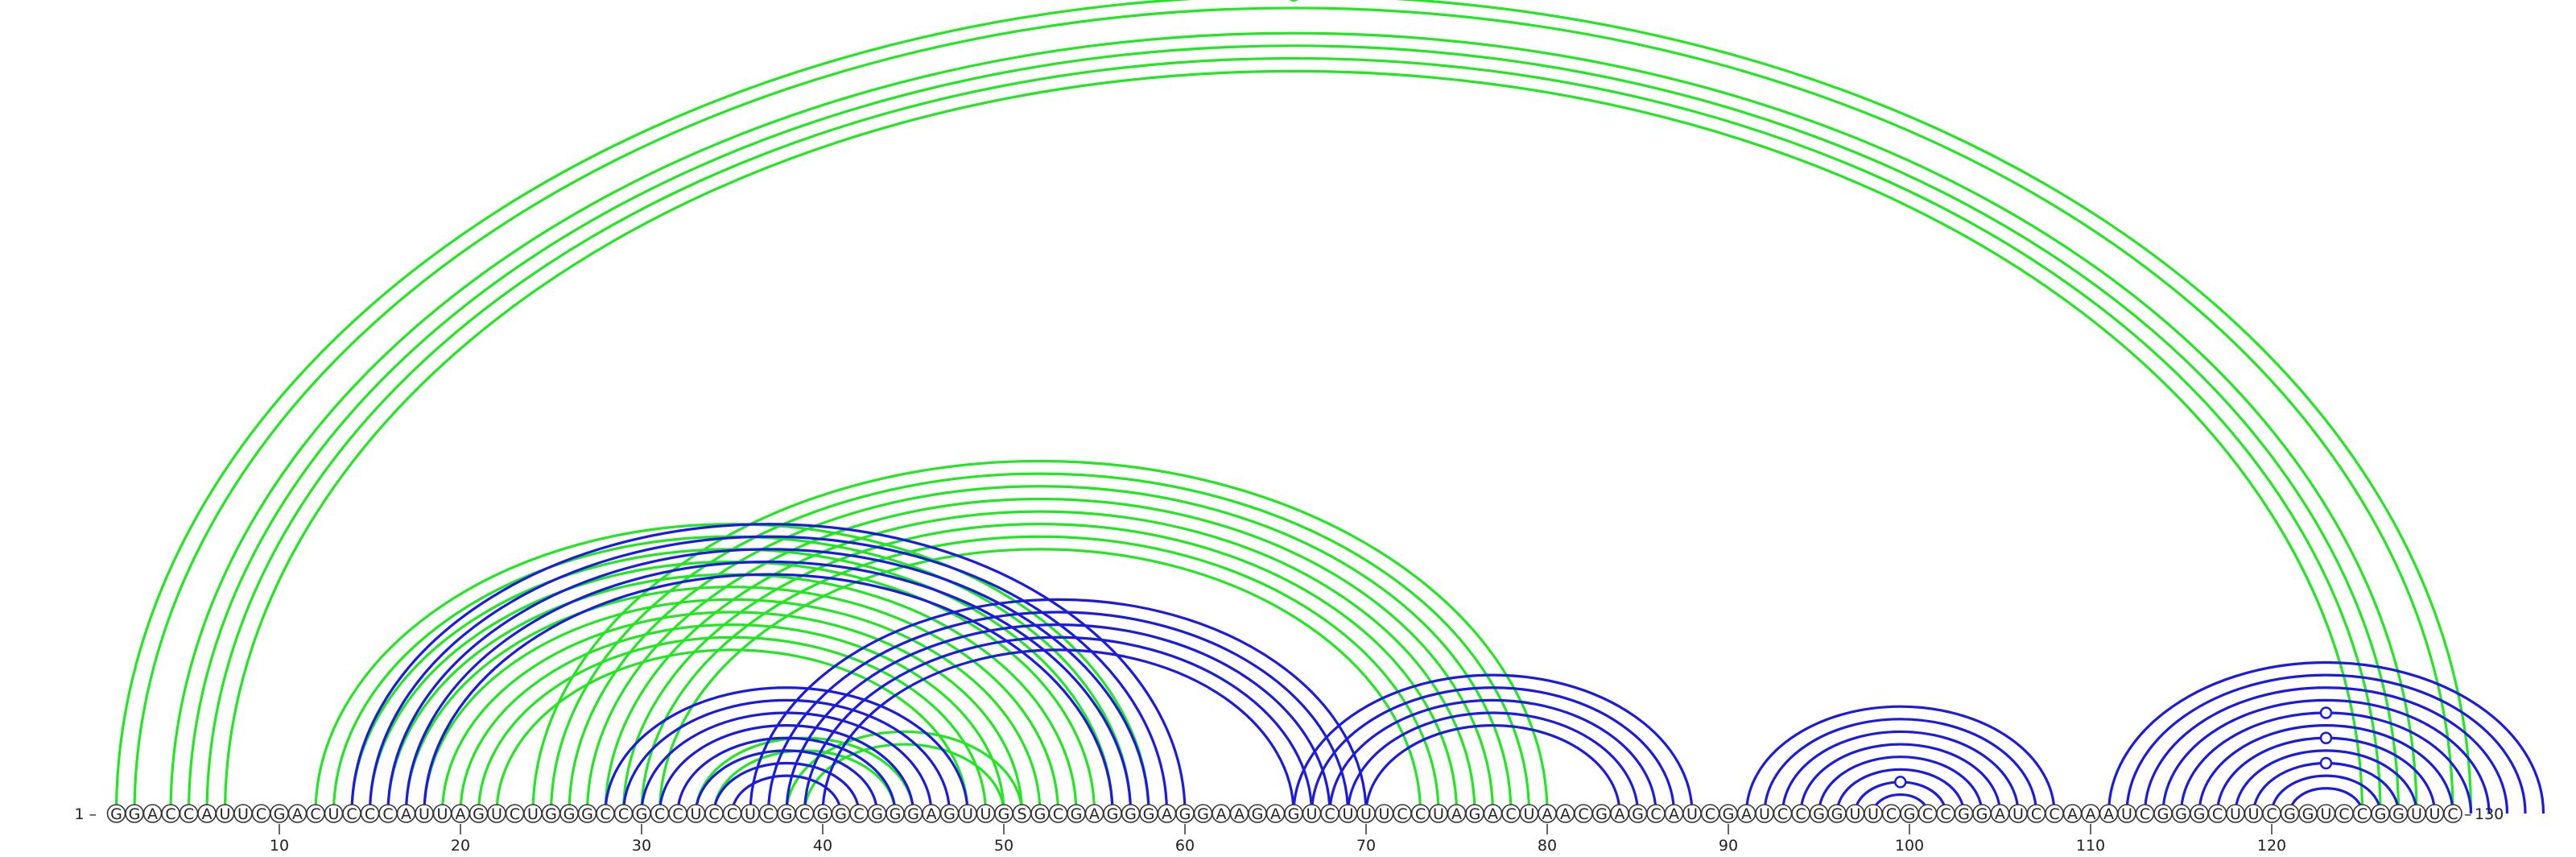  What do you see at coordinates (1909, 846) in the screenshot?
I see `tick-label-100: 100` at bounding box center [1909, 846].